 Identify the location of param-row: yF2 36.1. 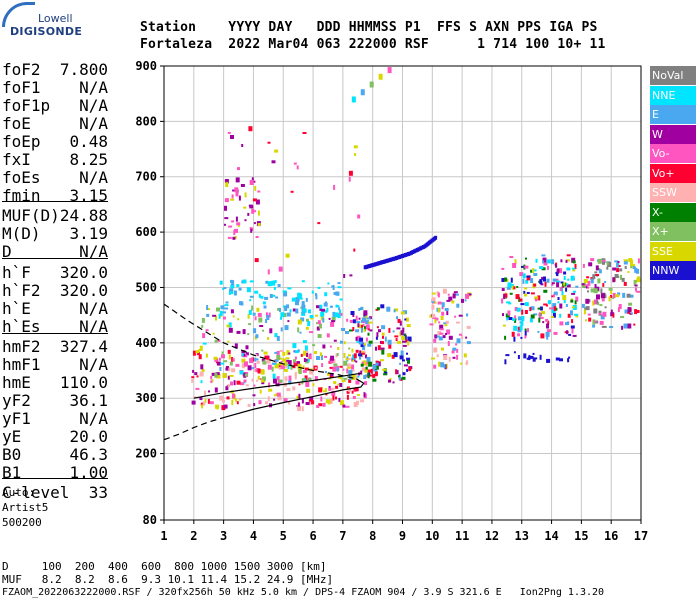
(55, 400).